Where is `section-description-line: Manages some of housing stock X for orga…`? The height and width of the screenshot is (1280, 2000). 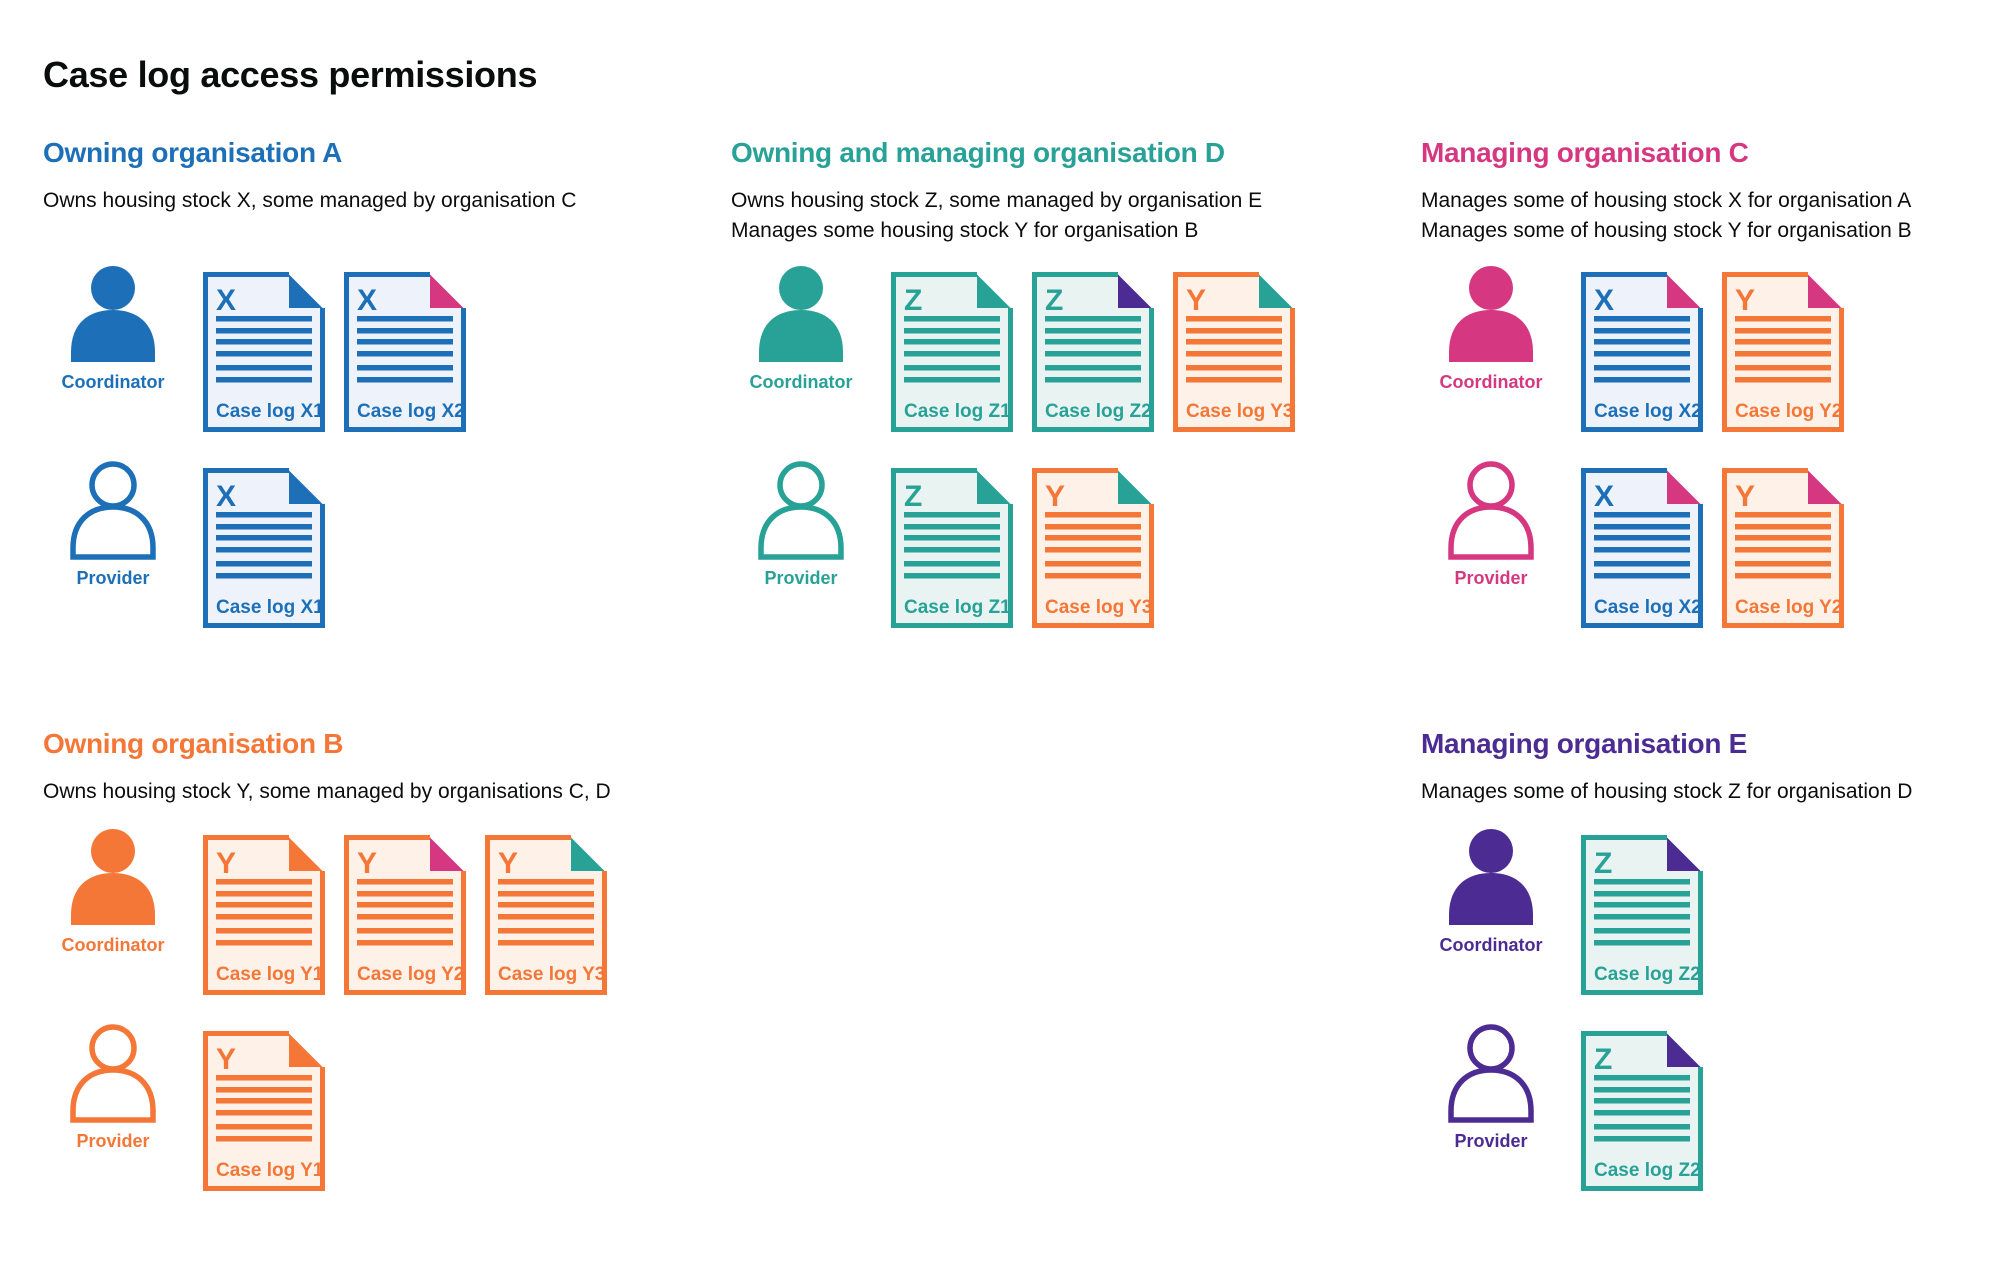 section-description-line: Manages some of housing stock X for orga… is located at coordinates (1666, 200).